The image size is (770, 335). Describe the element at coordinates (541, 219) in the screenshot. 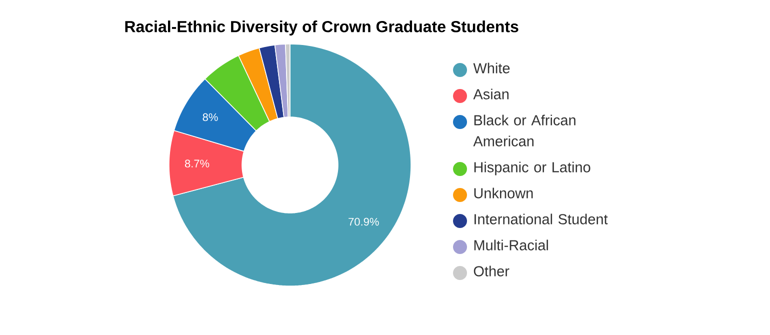

I see `legend-label: International Student` at that location.